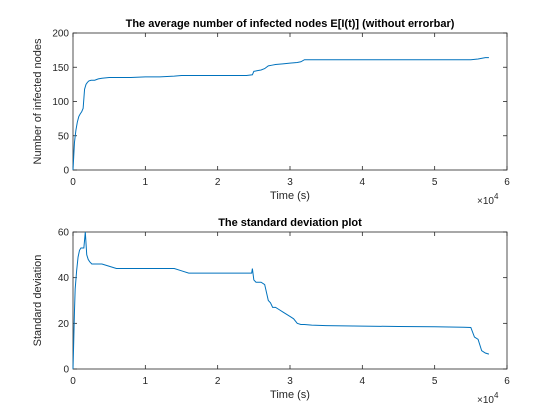 The height and width of the screenshot is (420, 560). Describe the element at coordinates (60, 34) in the screenshot. I see `y-tick-label: 200` at that location.